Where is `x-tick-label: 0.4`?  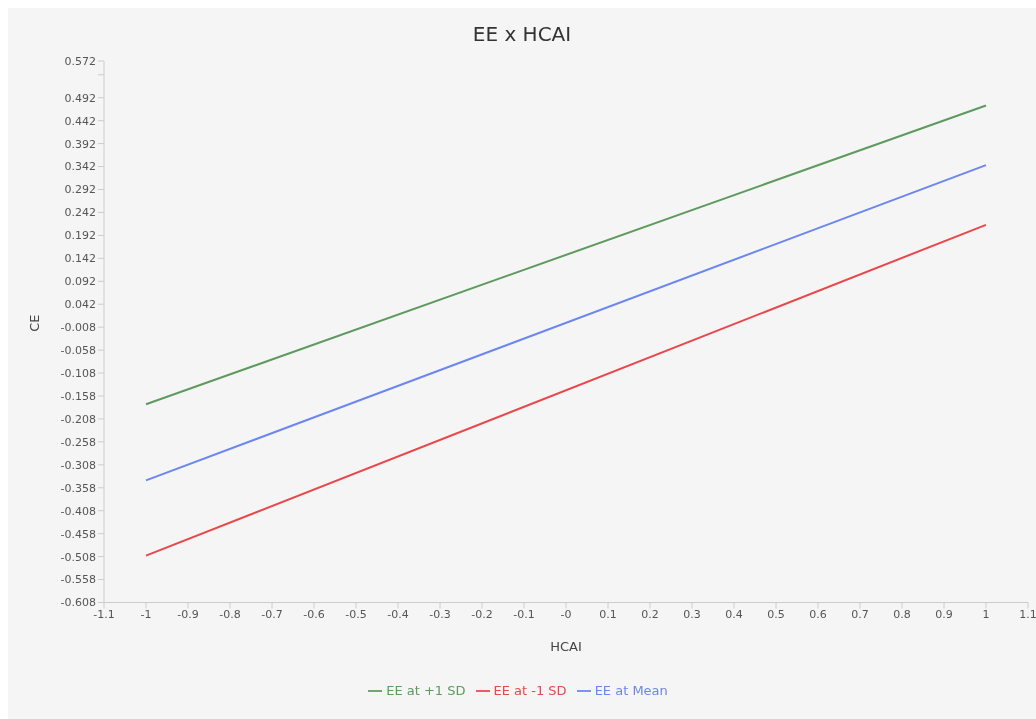 x-tick-label: 0.4 is located at coordinates (734, 615).